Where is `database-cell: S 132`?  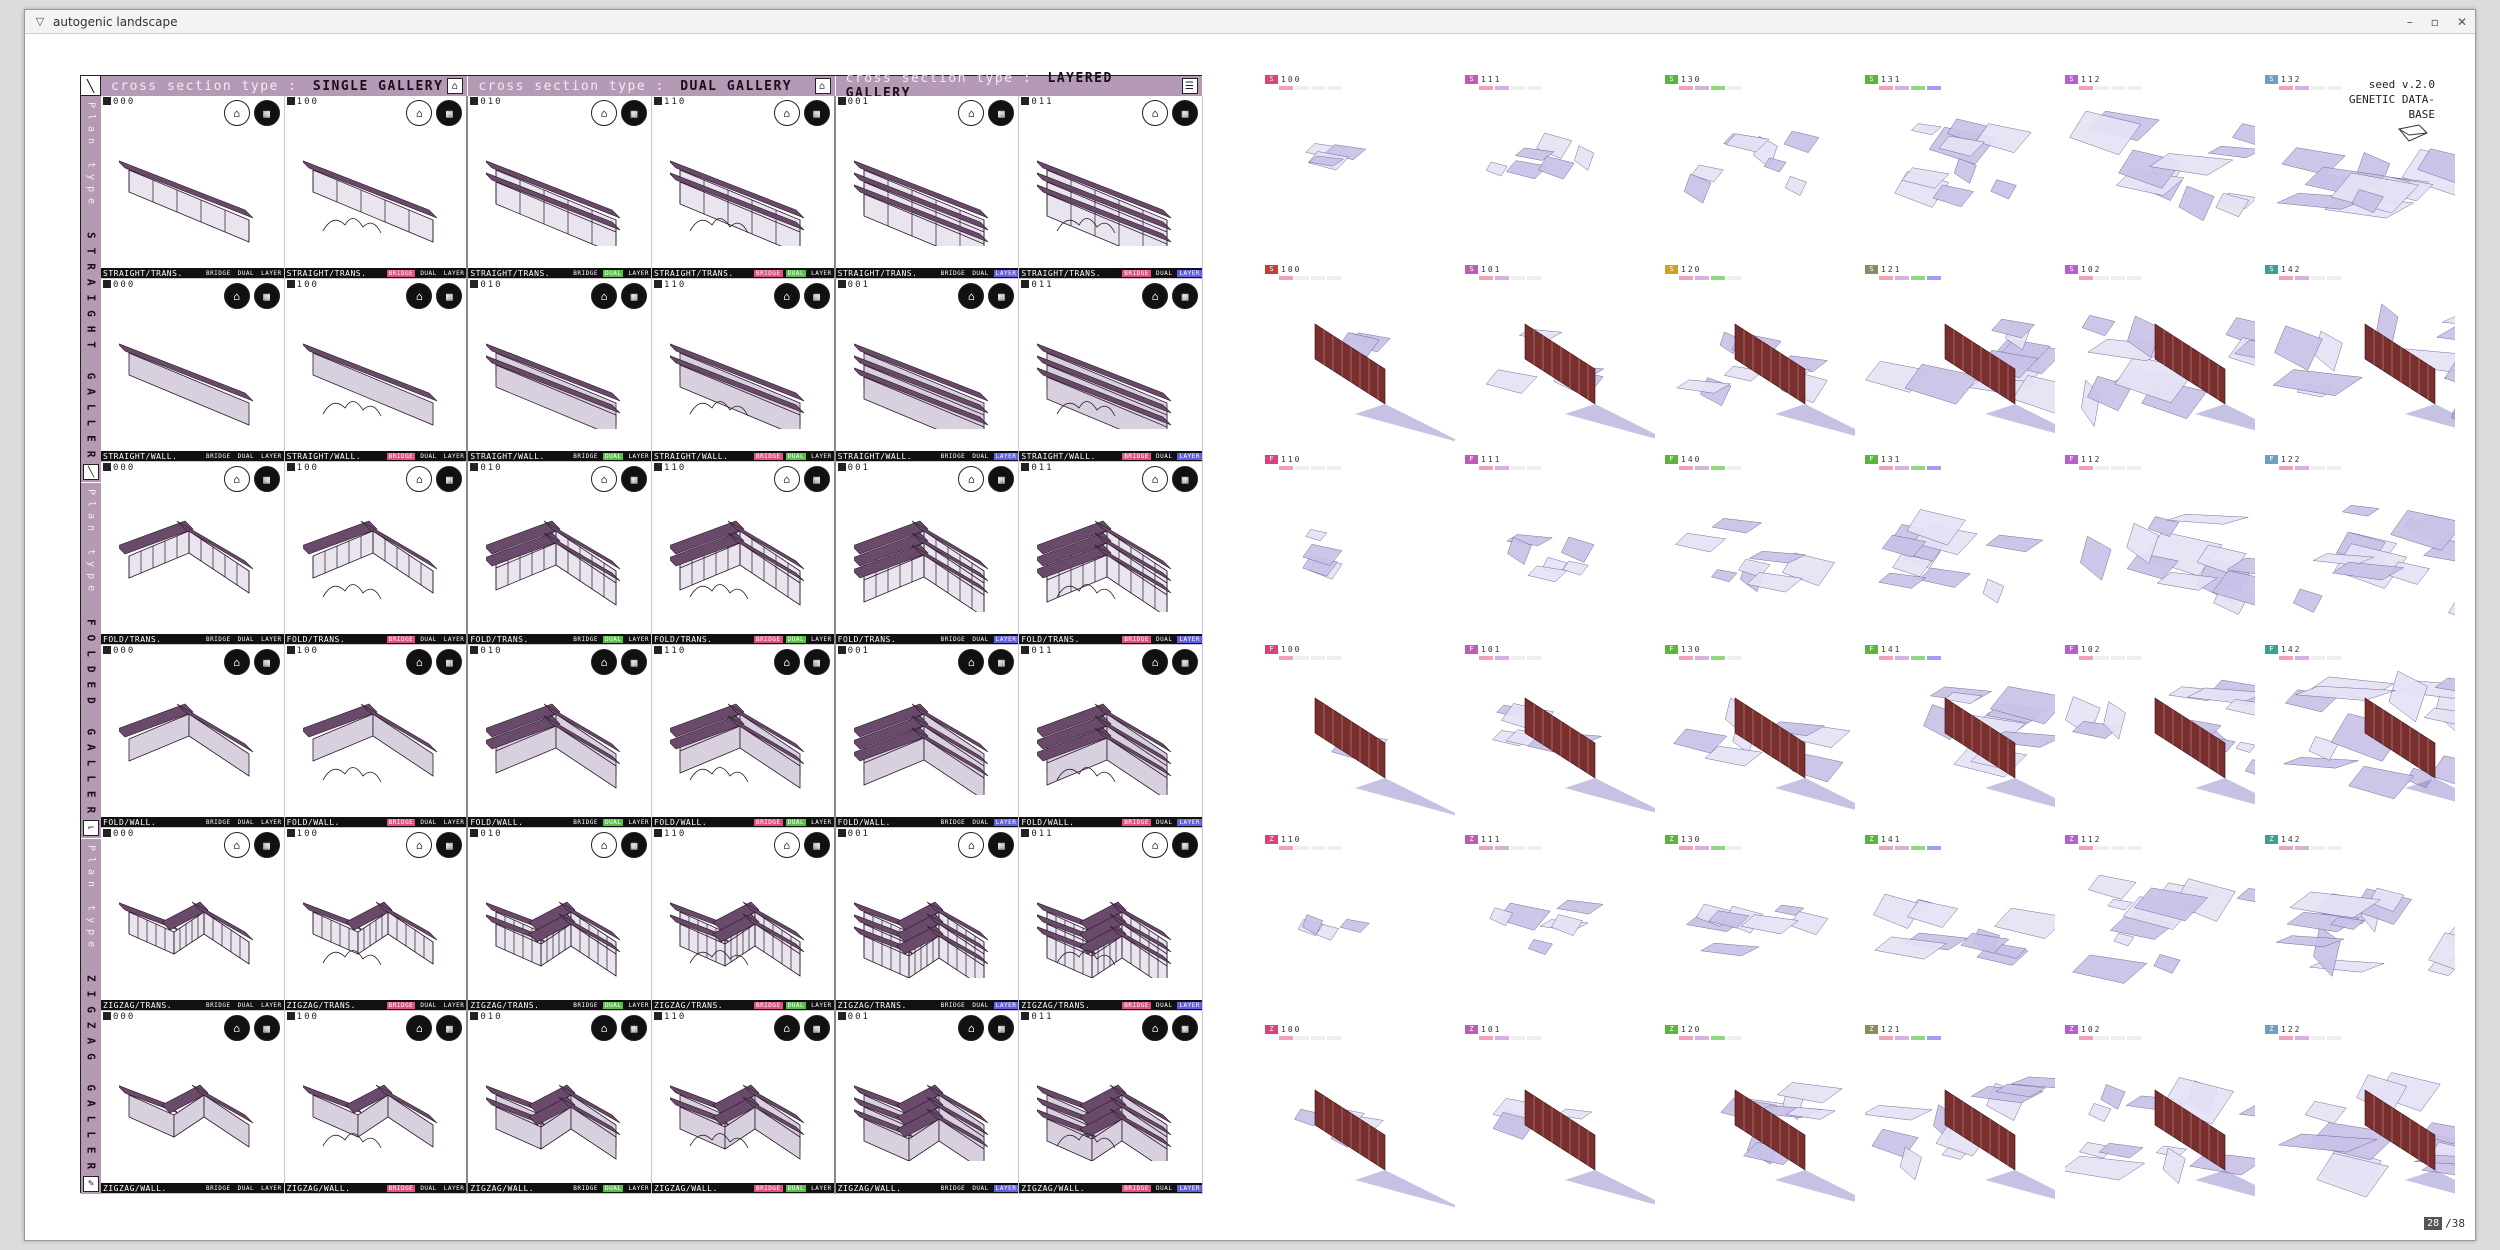 database-cell: S 132 is located at coordinates (2360, 167).